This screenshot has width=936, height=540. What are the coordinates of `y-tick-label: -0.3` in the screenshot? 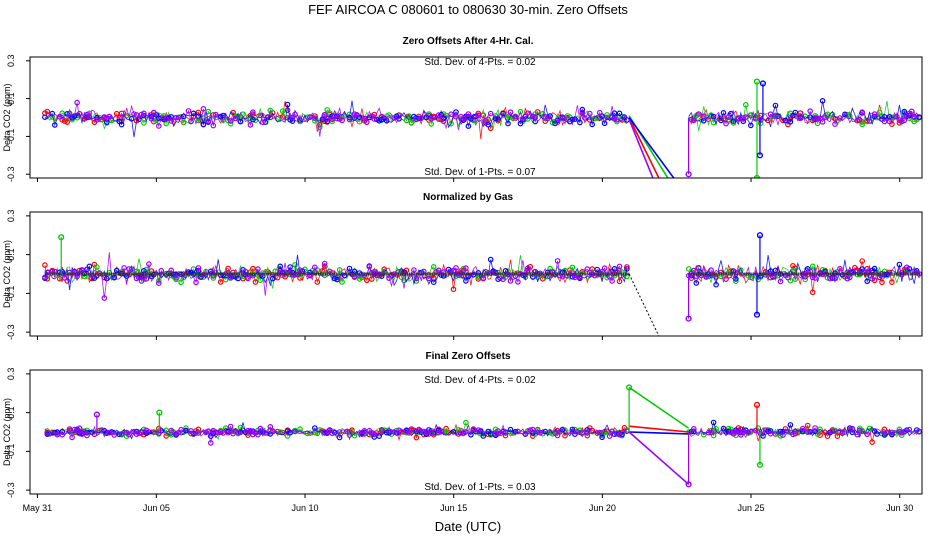 It's located at (11, 490).